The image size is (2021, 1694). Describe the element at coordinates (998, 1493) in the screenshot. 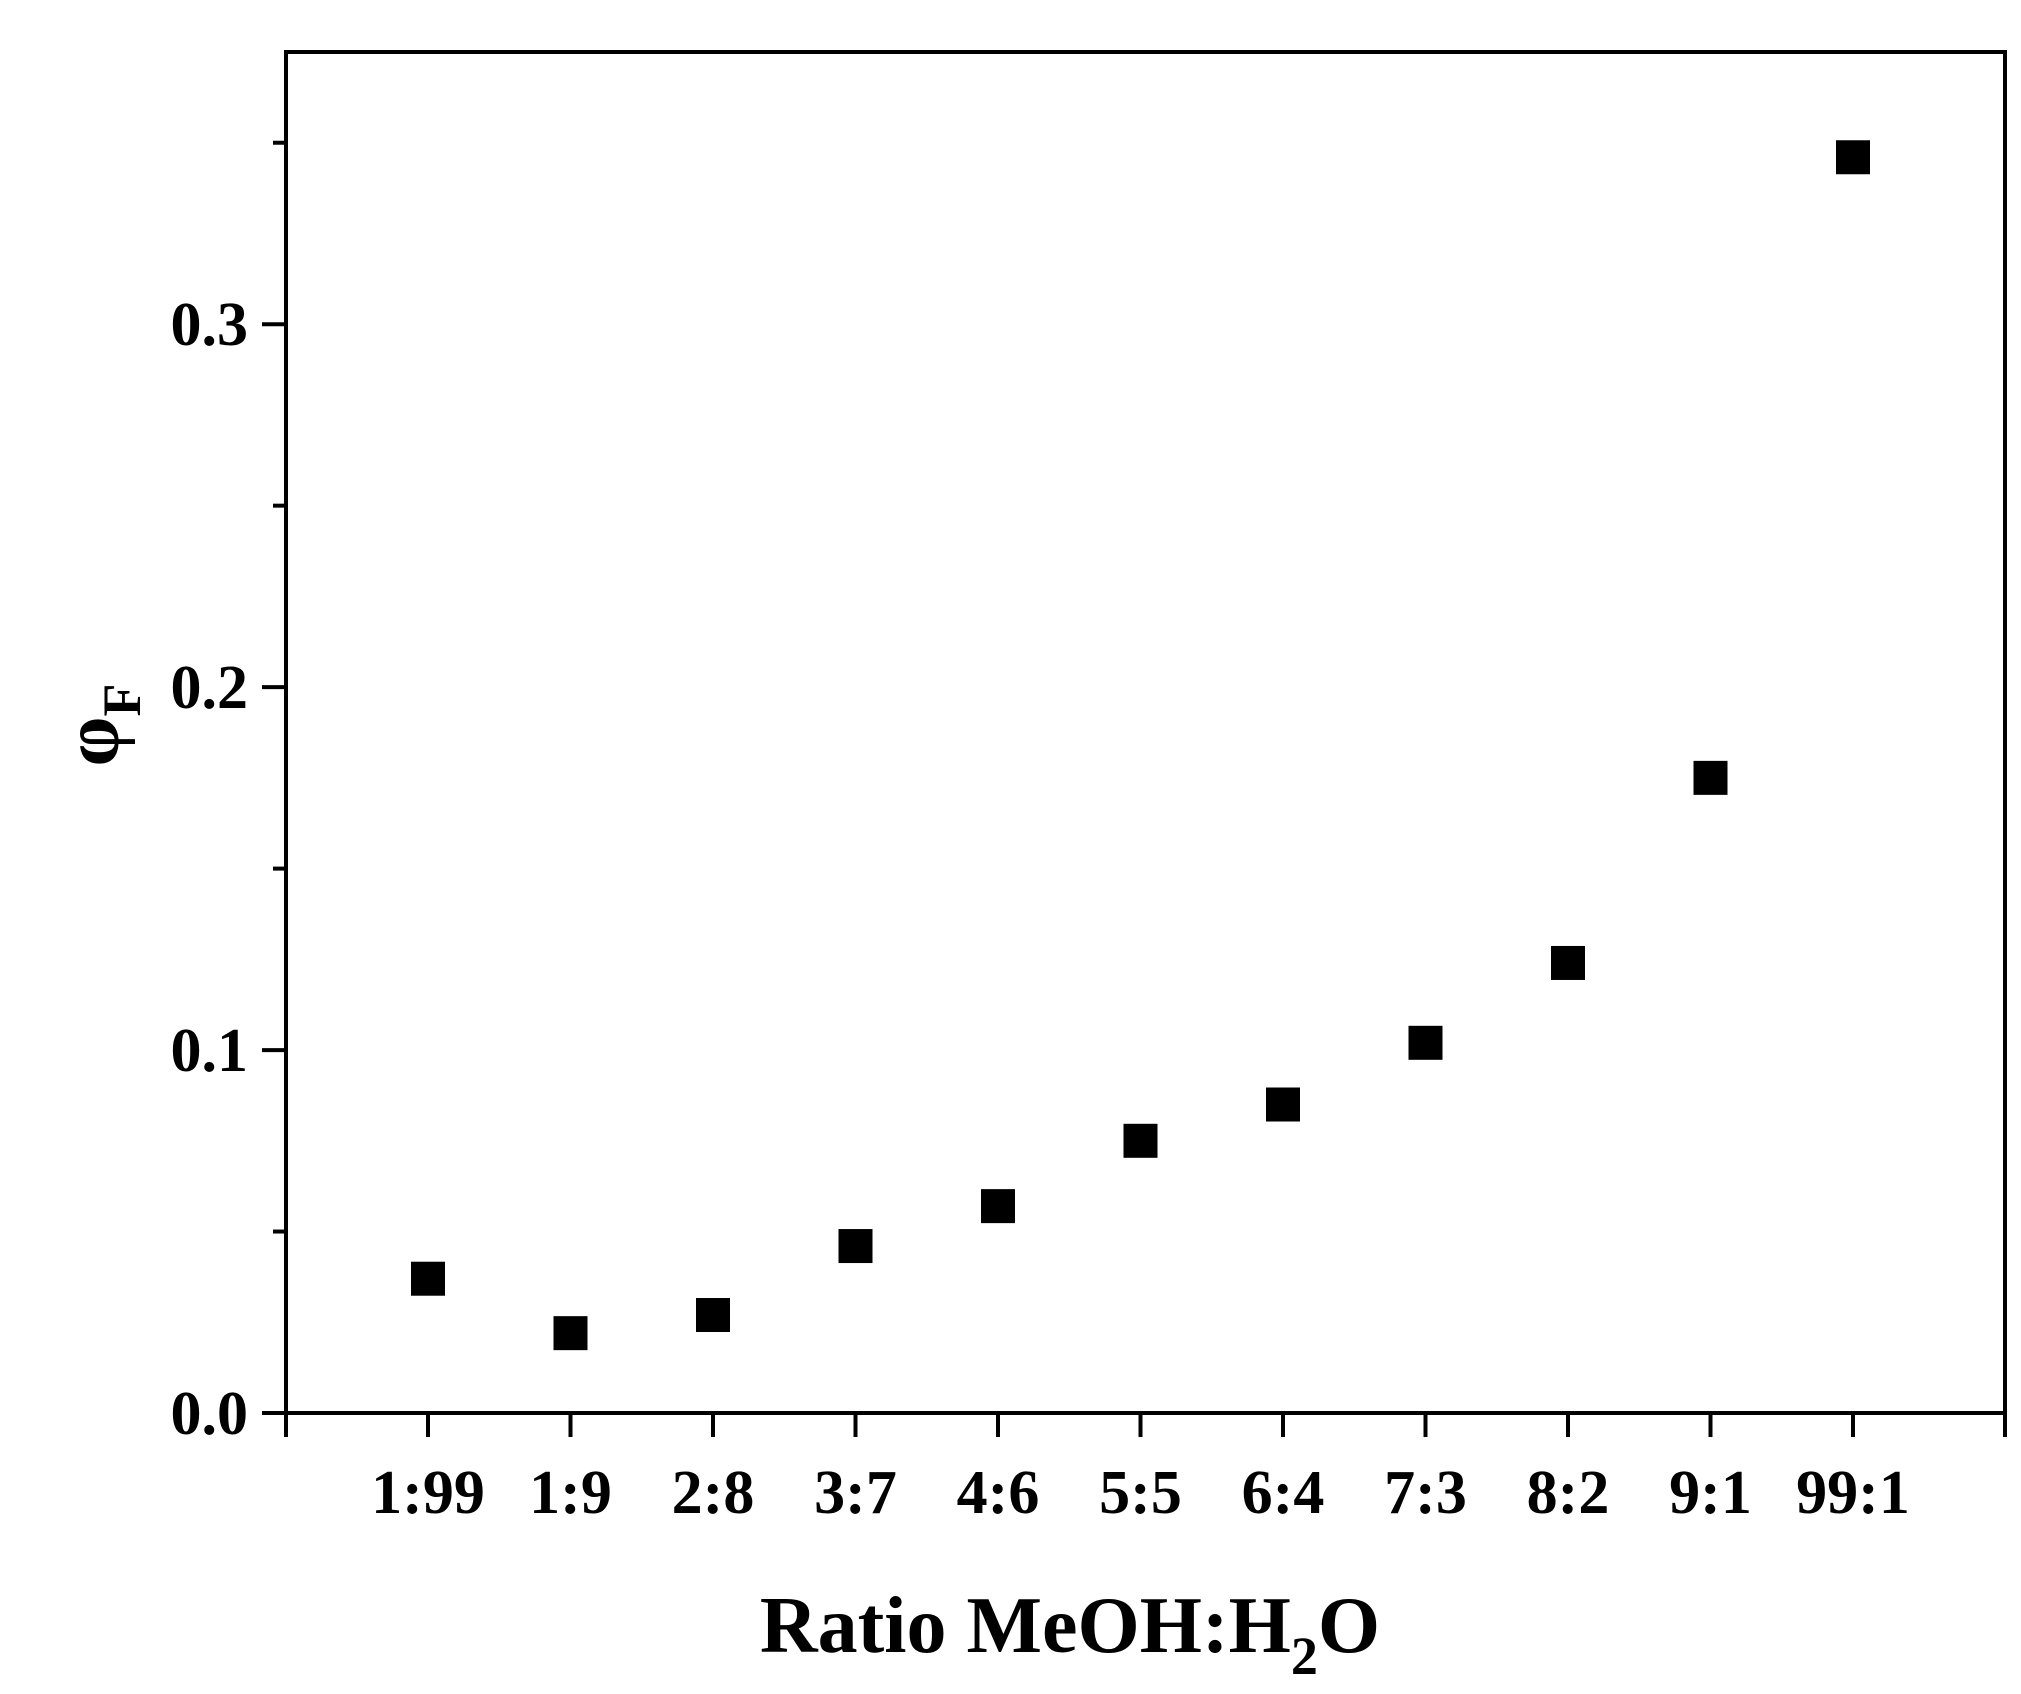

I see `x-tick-label: 4:6` at that location.